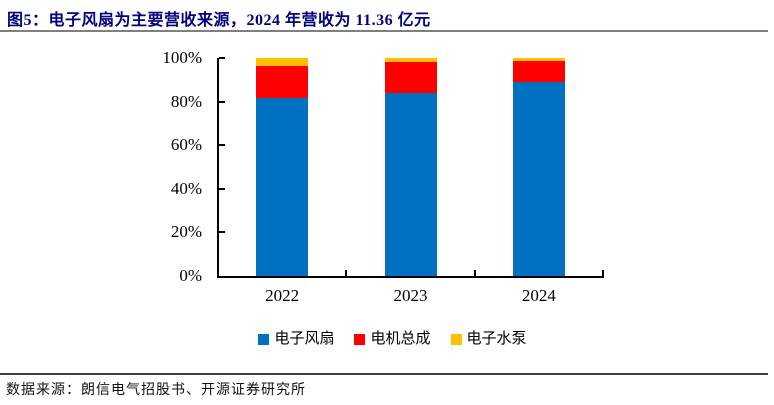 This screenshot has width=774, height=405. I want to click on y-axis-tick-label: 80%, so click(186, 101).